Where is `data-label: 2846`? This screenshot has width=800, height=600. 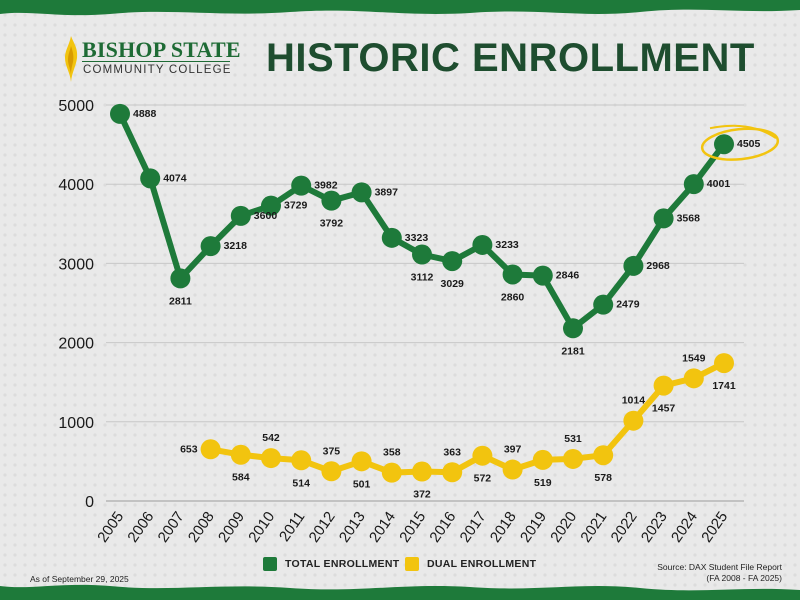 data-label: 2846 is located at coordinates (568, 276).